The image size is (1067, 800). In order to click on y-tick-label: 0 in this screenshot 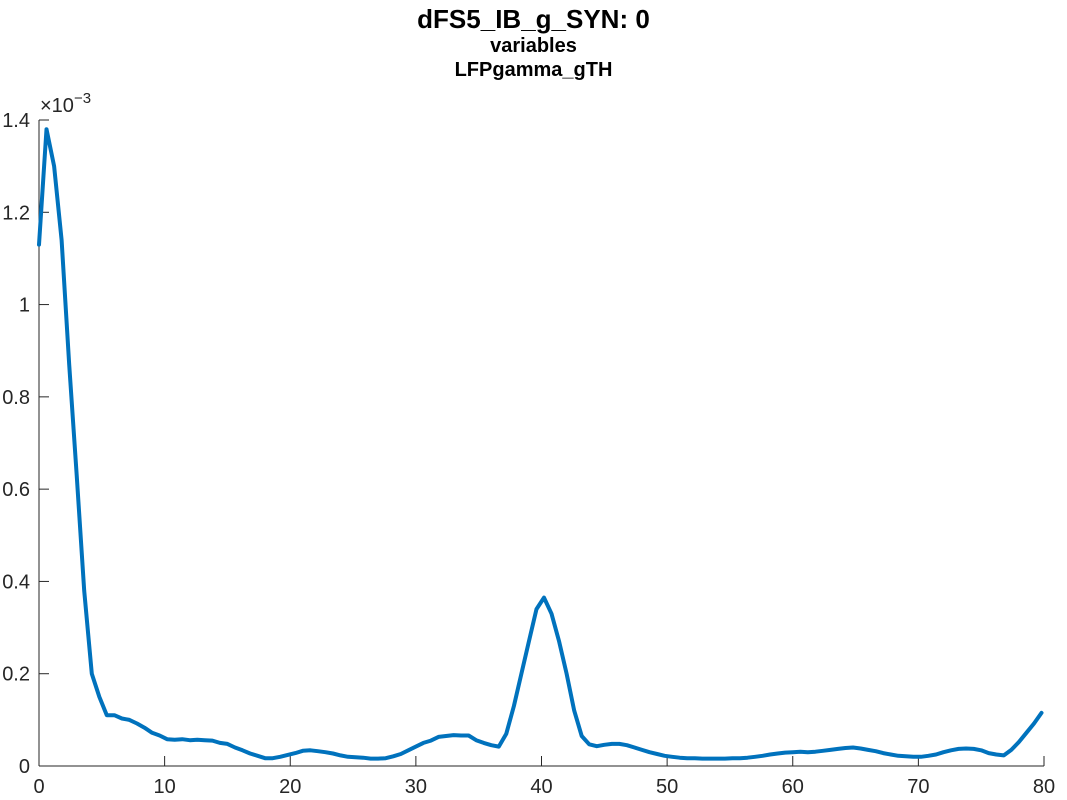, I will do `click(24, 767)`.